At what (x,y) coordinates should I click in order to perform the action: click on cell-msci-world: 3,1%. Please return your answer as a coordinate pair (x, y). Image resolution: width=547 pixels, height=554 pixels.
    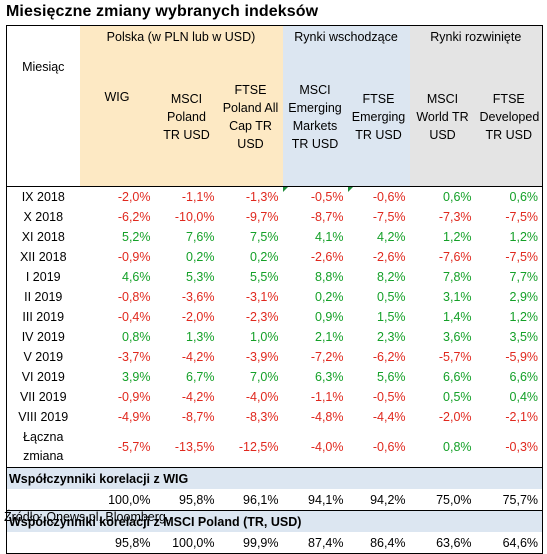
    Looking at the image, I should click on (457, 297).